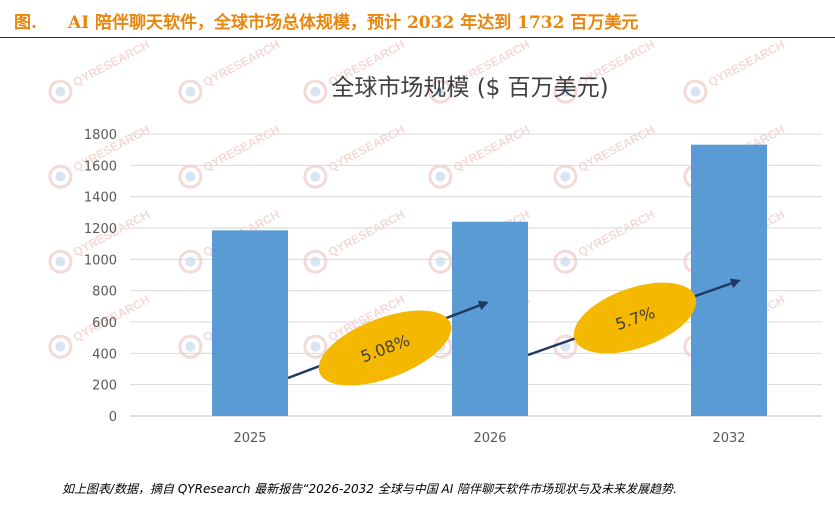 The image size is (835, 516). Describe the element at coordinates (353, 23) in the screenshot. I see `figure-title-text: AI 陪伴聊天软件，全球市场总体规模，预计 2032 年达到 1732 百万美元` at that location.